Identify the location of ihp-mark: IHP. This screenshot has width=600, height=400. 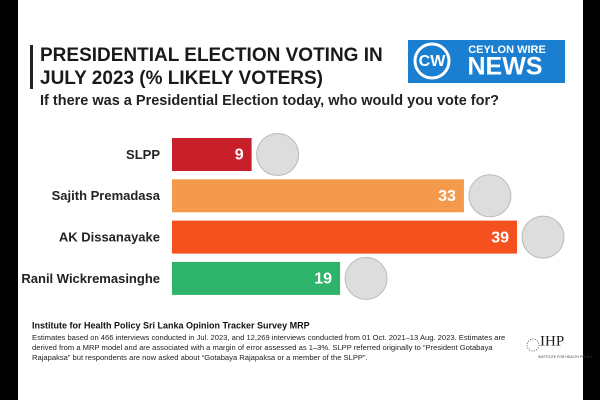
(552, 341).